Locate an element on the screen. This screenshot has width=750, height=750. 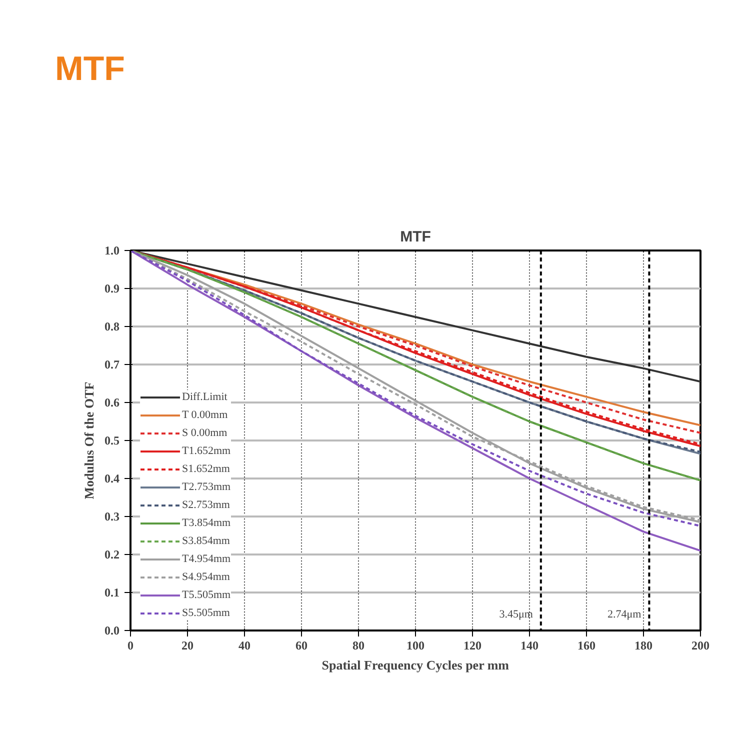
y-tick-label: 0.5 is located at coordinates (112, 441).